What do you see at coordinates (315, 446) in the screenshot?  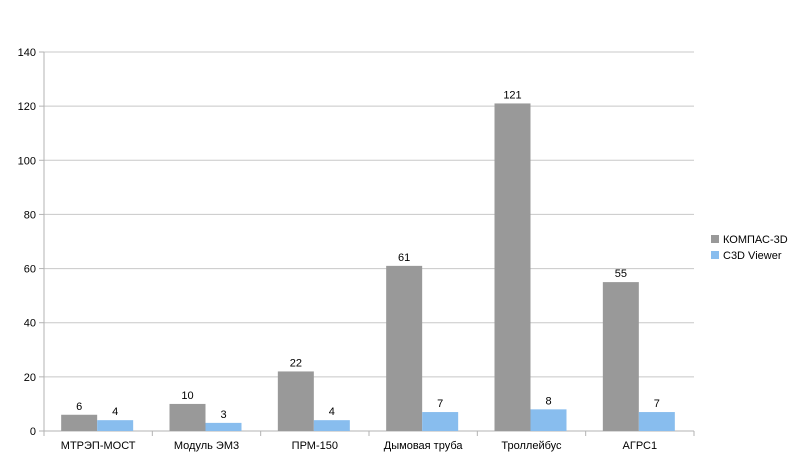 I see `x-tick-label: ПРМ-150` at bounding box center [315, 446].